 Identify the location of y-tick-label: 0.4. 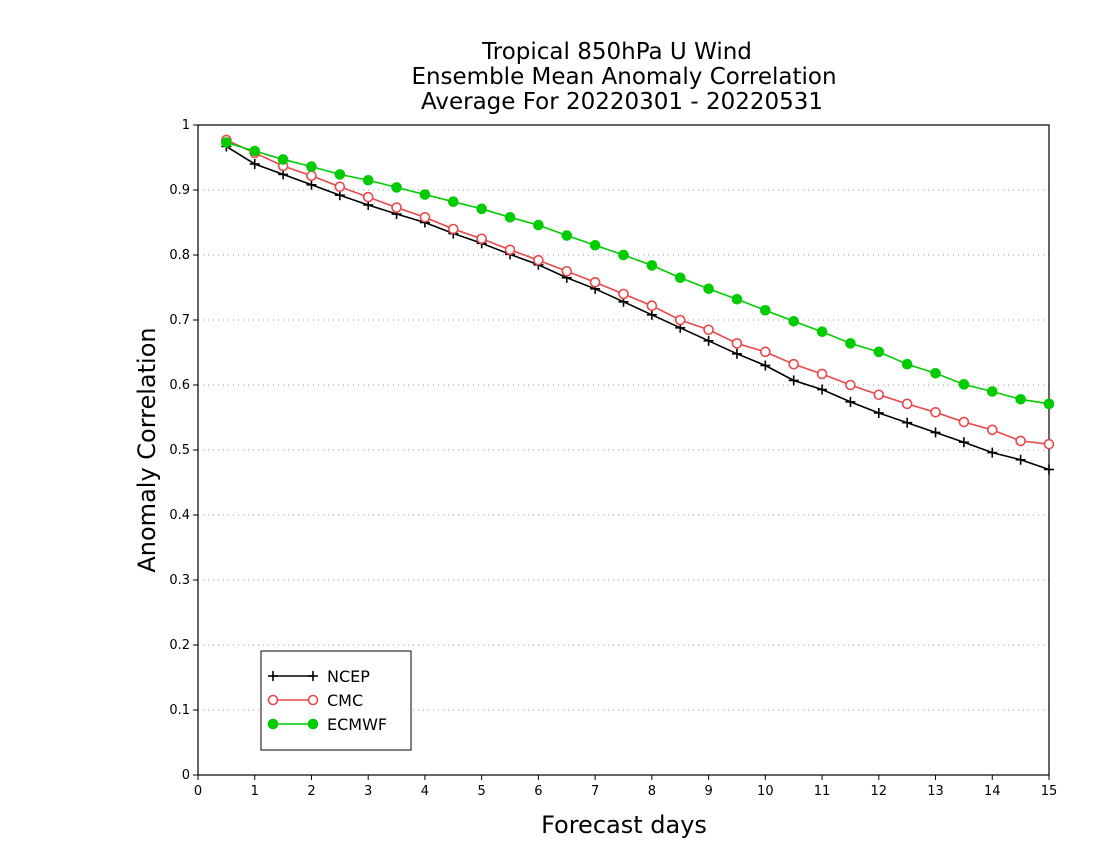
(179, 515).